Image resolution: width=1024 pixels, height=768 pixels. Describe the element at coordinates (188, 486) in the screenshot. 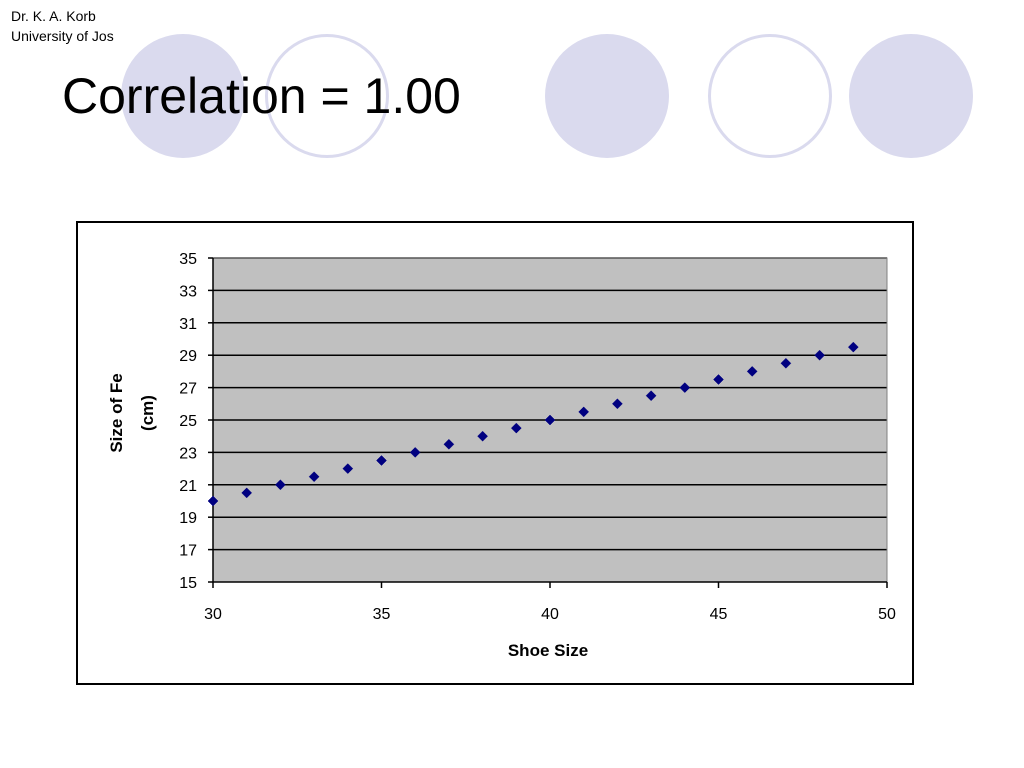

I see `y-tick-label: 21` at that location.